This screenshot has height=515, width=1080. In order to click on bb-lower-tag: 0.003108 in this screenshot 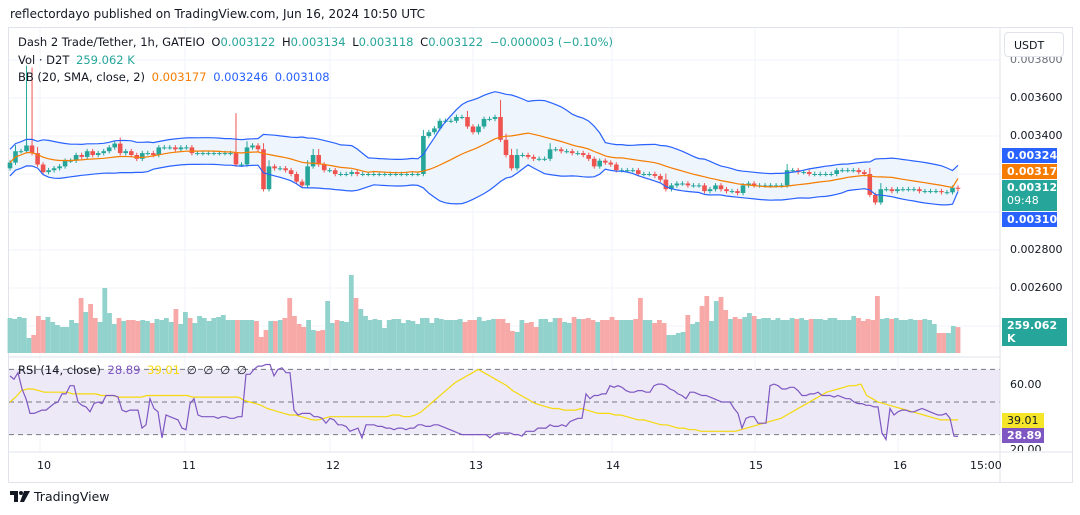, I will do `click(1033, 219)`.